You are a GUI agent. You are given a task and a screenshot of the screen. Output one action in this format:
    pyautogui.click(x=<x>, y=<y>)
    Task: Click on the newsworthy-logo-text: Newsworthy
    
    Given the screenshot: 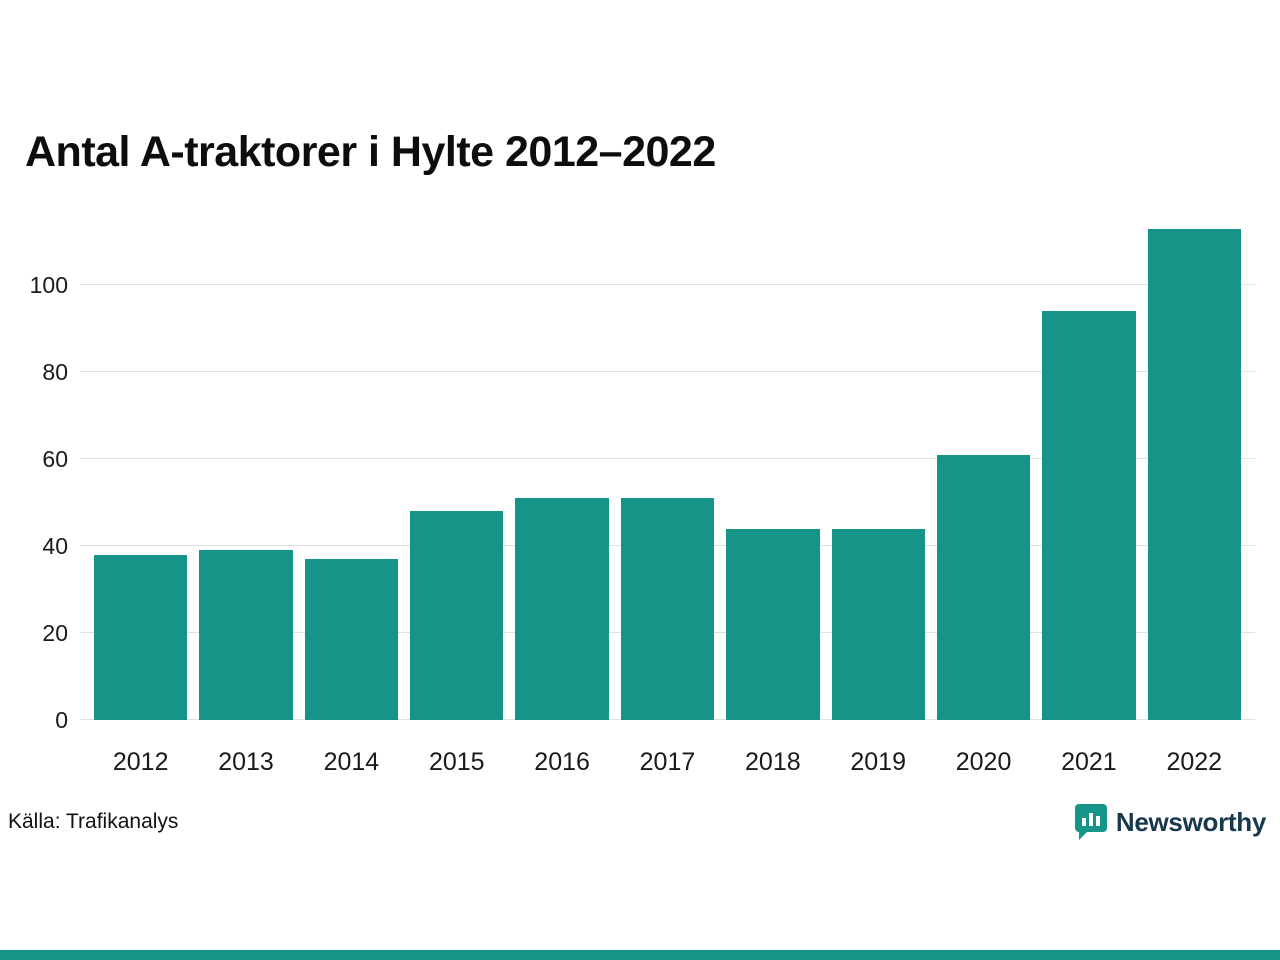 What is the action you would take?
    pyautogui.click(x=1190, y=821)
    